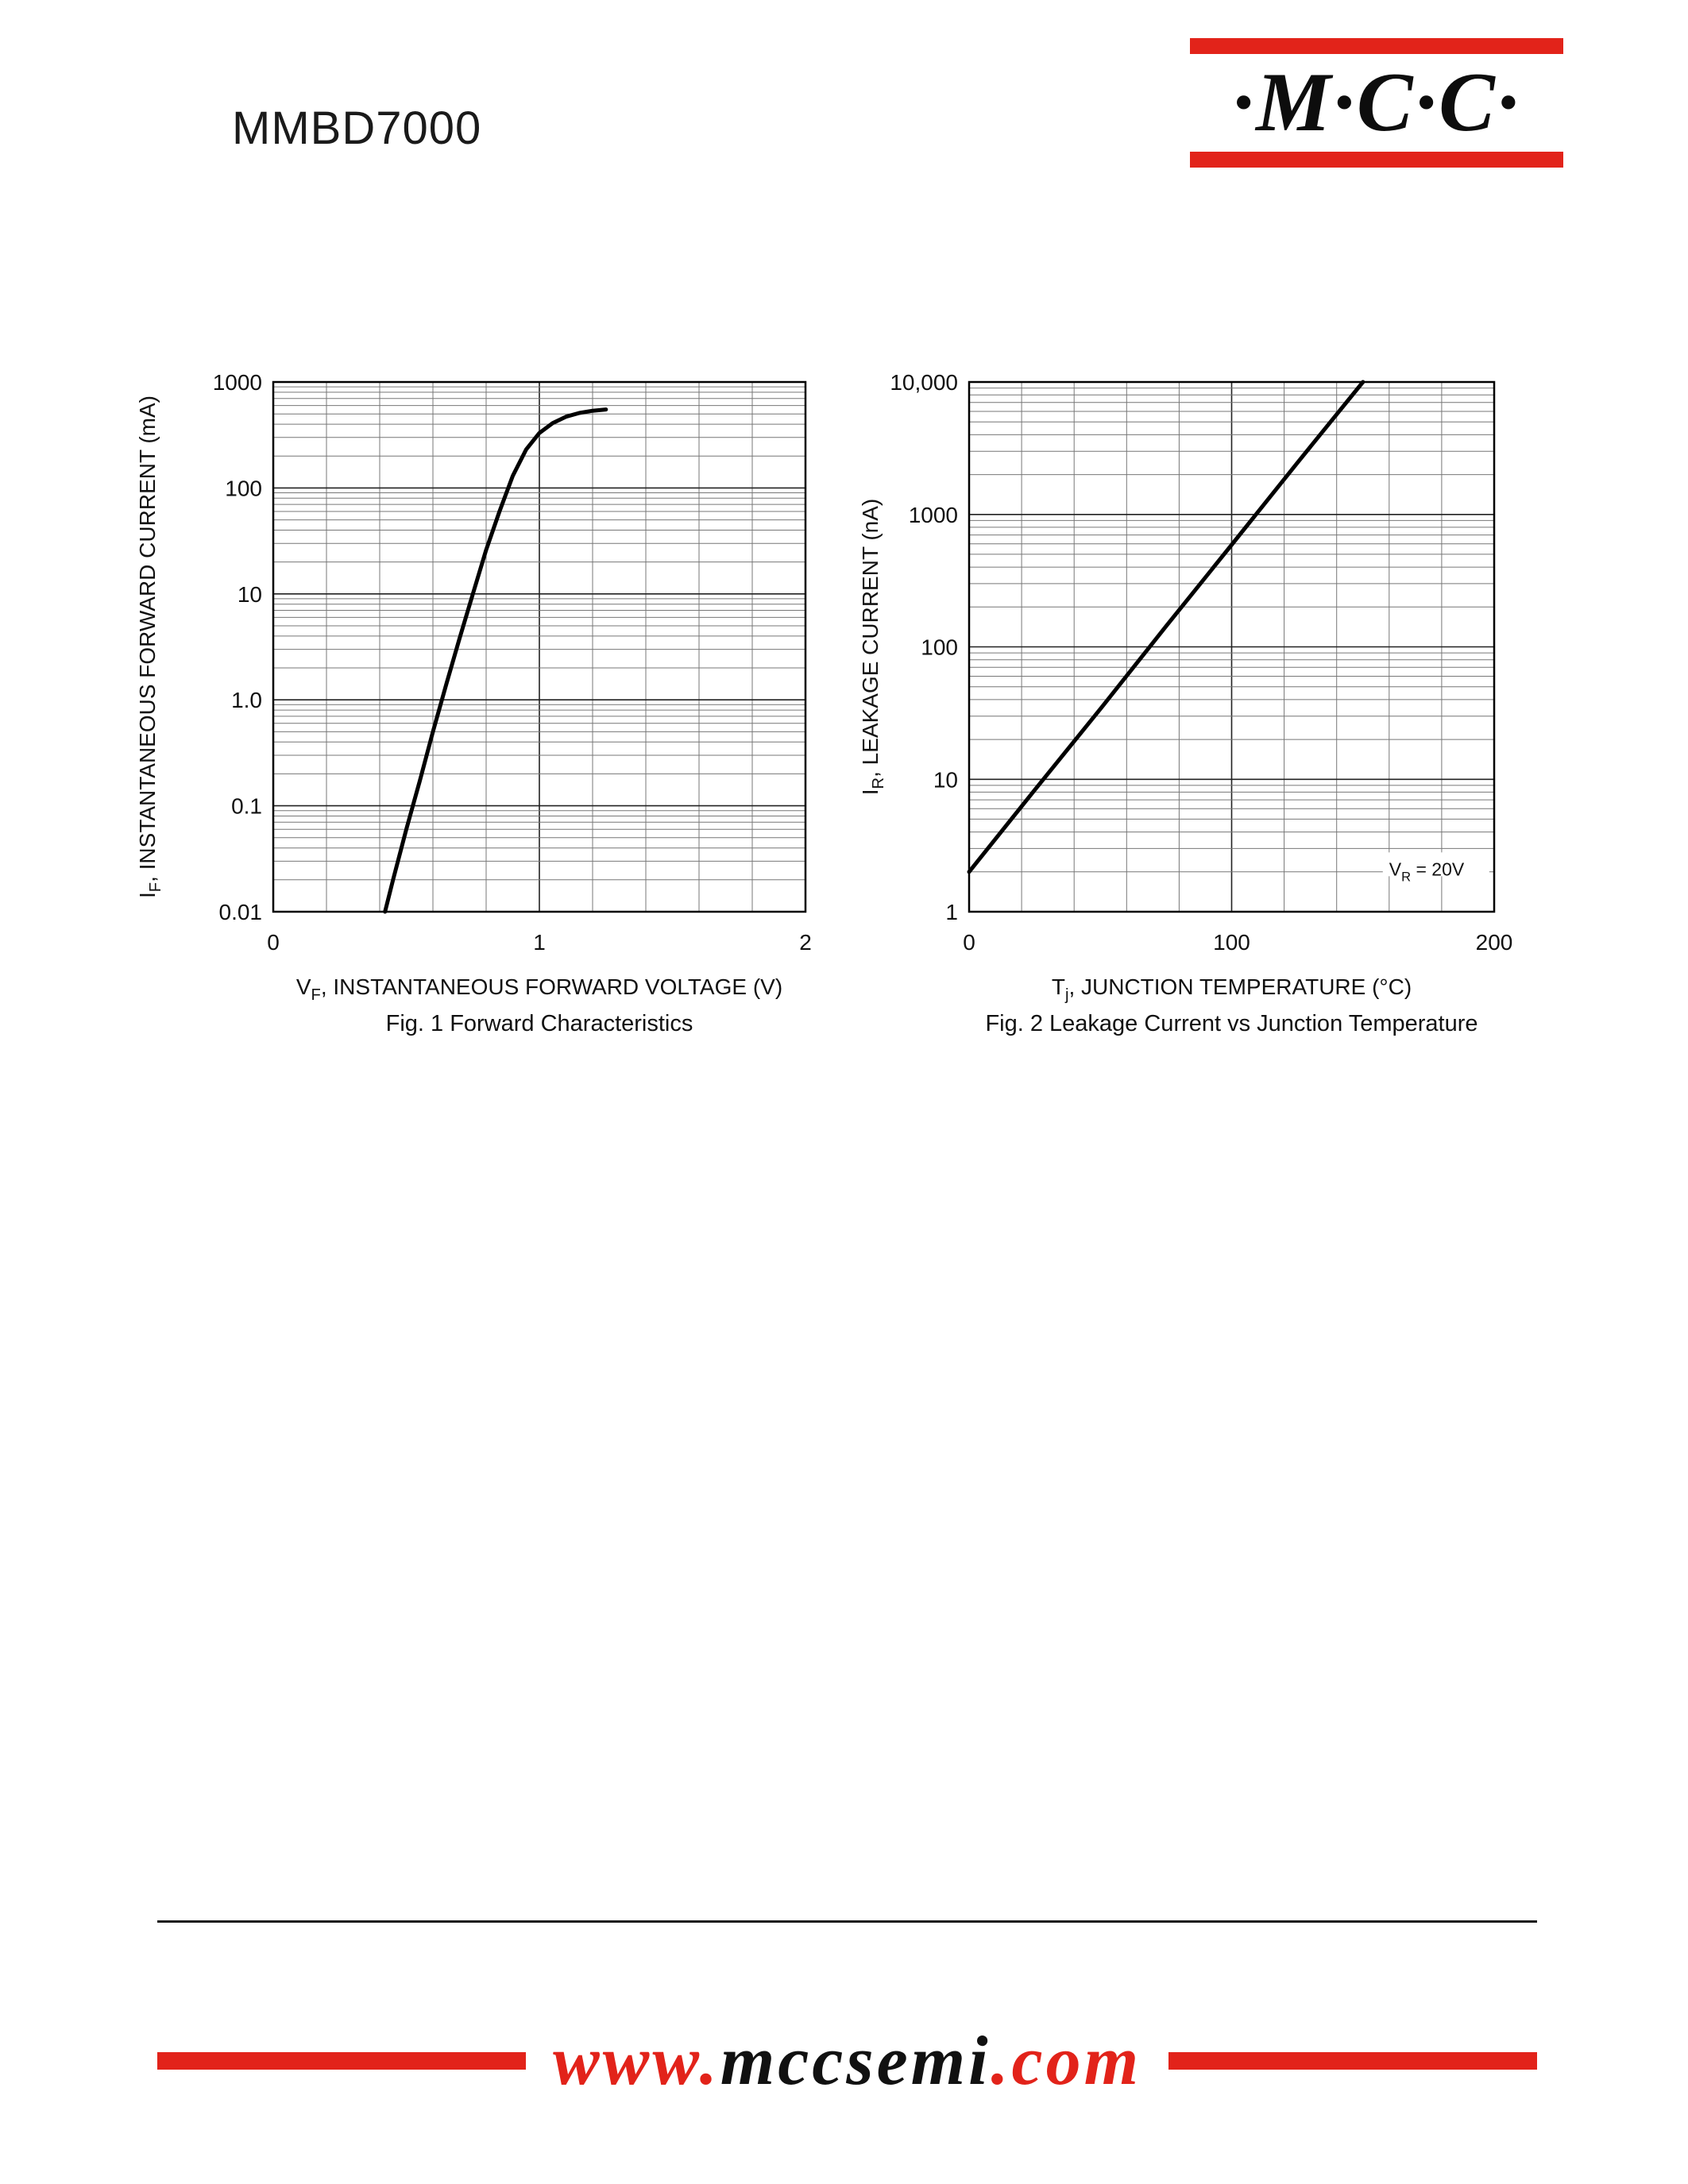 The width and height of the screenshot is (1688, 2184). What do you see at coordinates (539, 1024) in the screenshot?
I see `fig-caption: Fig. 1 Forward Characteristics` at bounding box center [539, 1024].